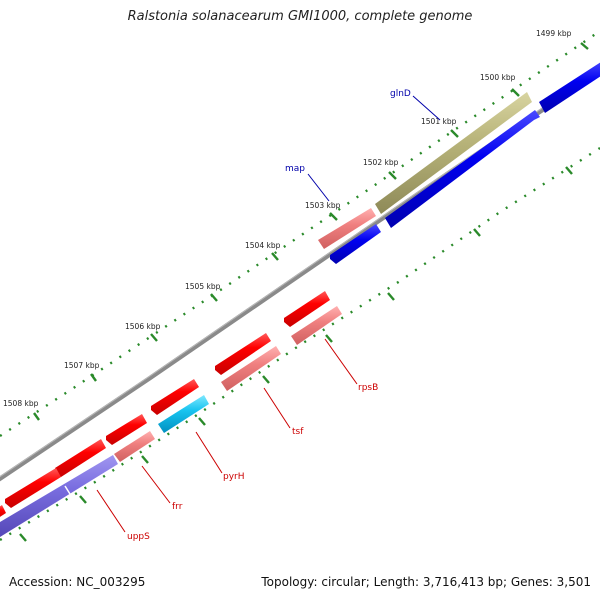 This screenshot has width=600, height=600. What do you see at coordinates (21, 403) in the screenshot?
I see `scale-label-1508: 1508 kbp` at bounding box center [21, 403].